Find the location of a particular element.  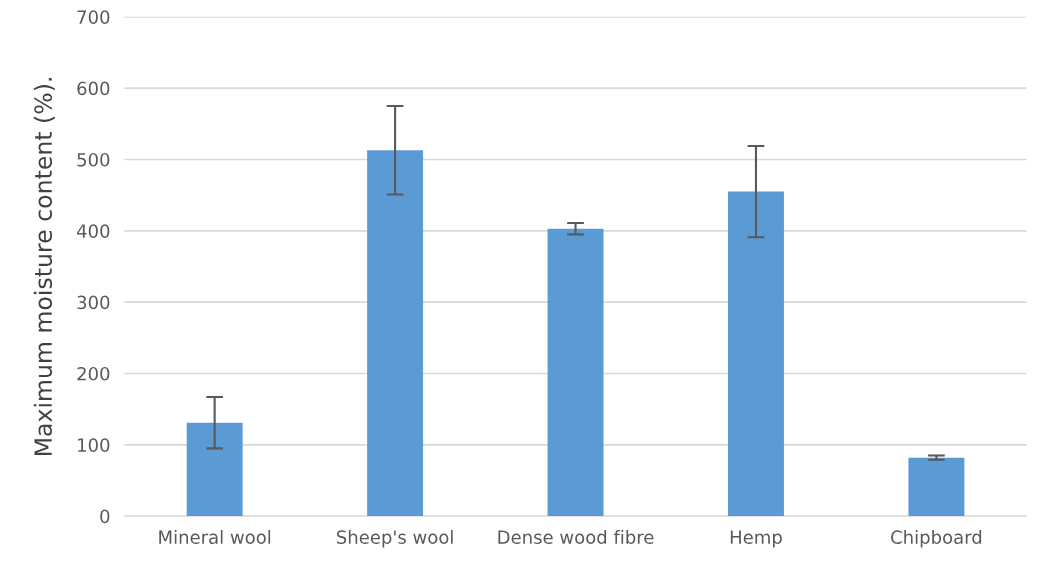

y-tick-label: 0 is located at coordinates (105, 516).